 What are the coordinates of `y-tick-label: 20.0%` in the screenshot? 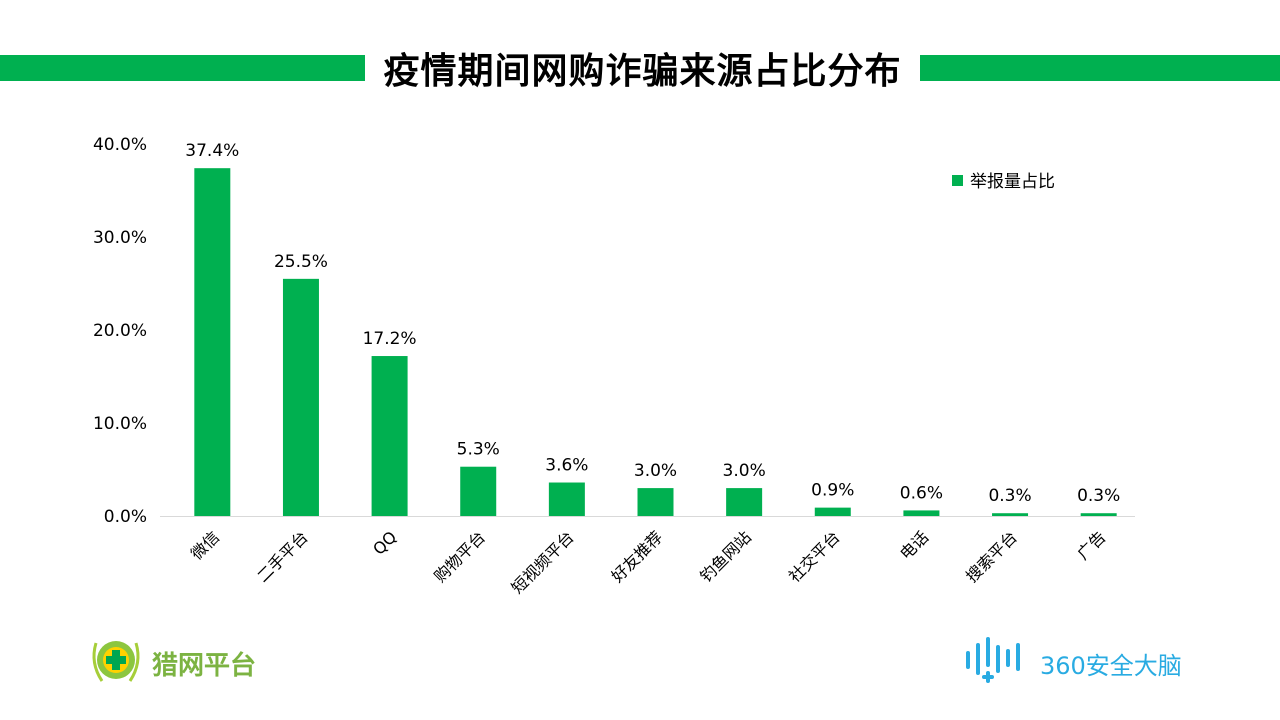 It's located at (120, 331).